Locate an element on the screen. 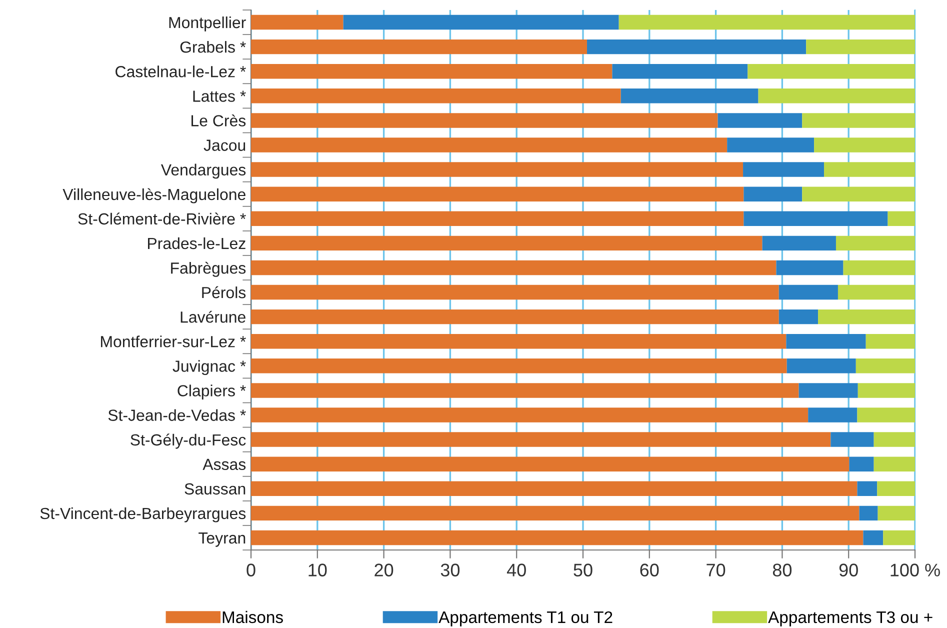  x-tick-label: 70 is located at coordinates (716, 570).